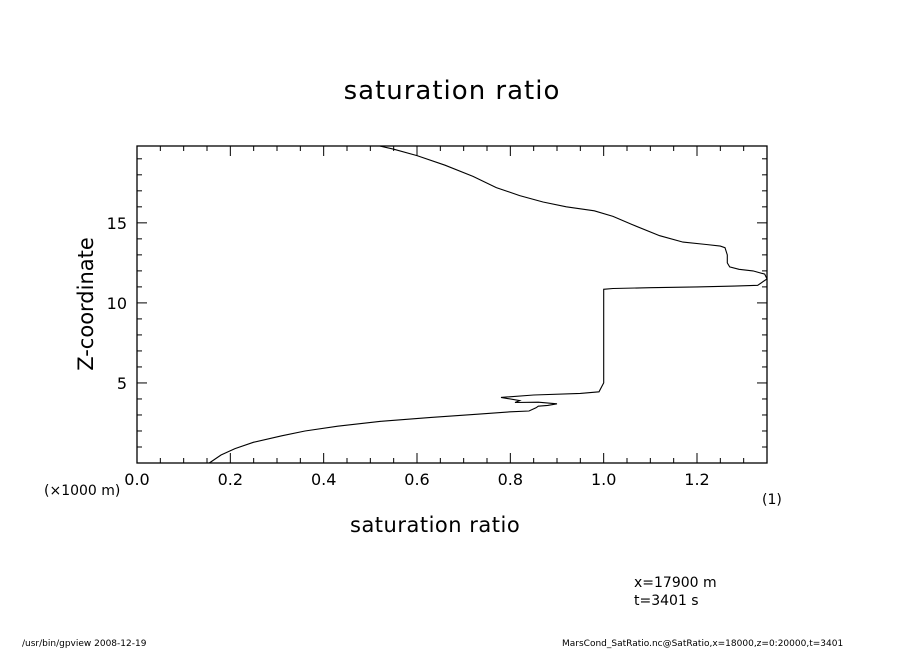 The image size is (904, 654). Describe the element at coordinates (136, 479) in the screenshot. I see `x-tick-label: 0.0` at that location.